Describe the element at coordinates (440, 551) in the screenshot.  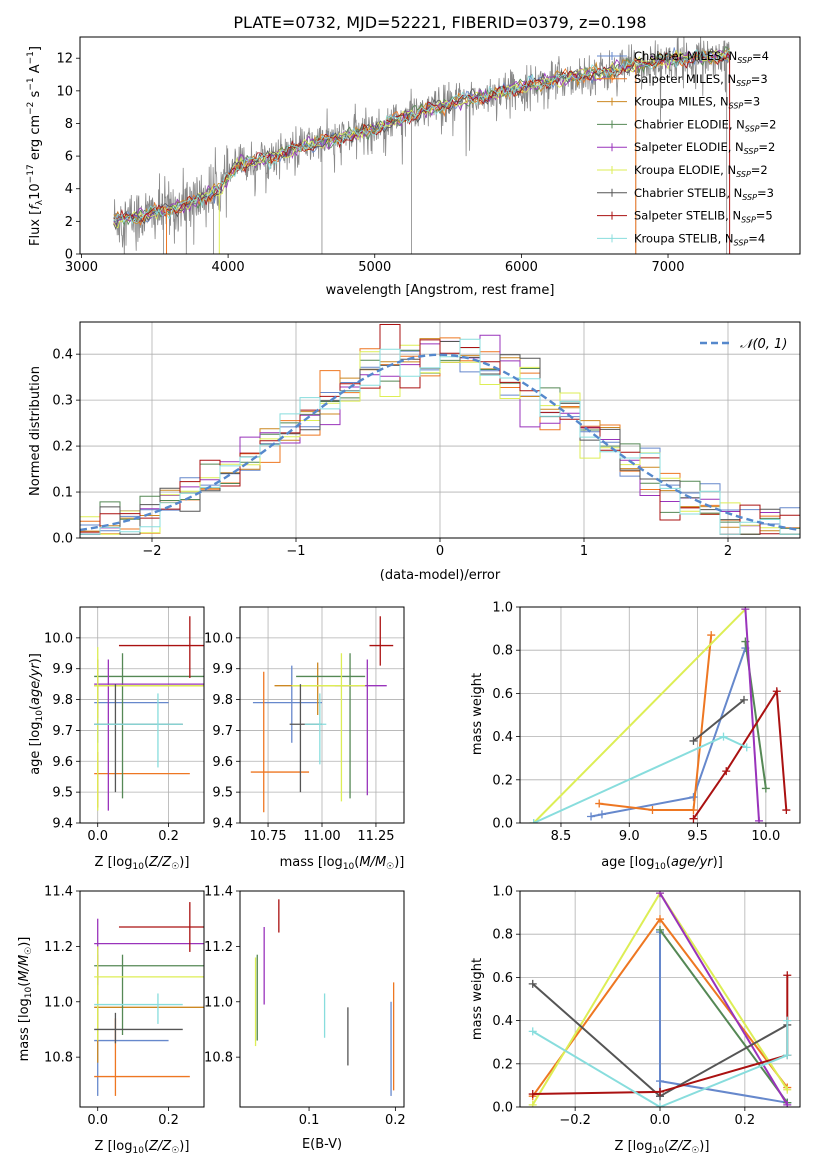
I see `x-tick-label: 0` at that location.